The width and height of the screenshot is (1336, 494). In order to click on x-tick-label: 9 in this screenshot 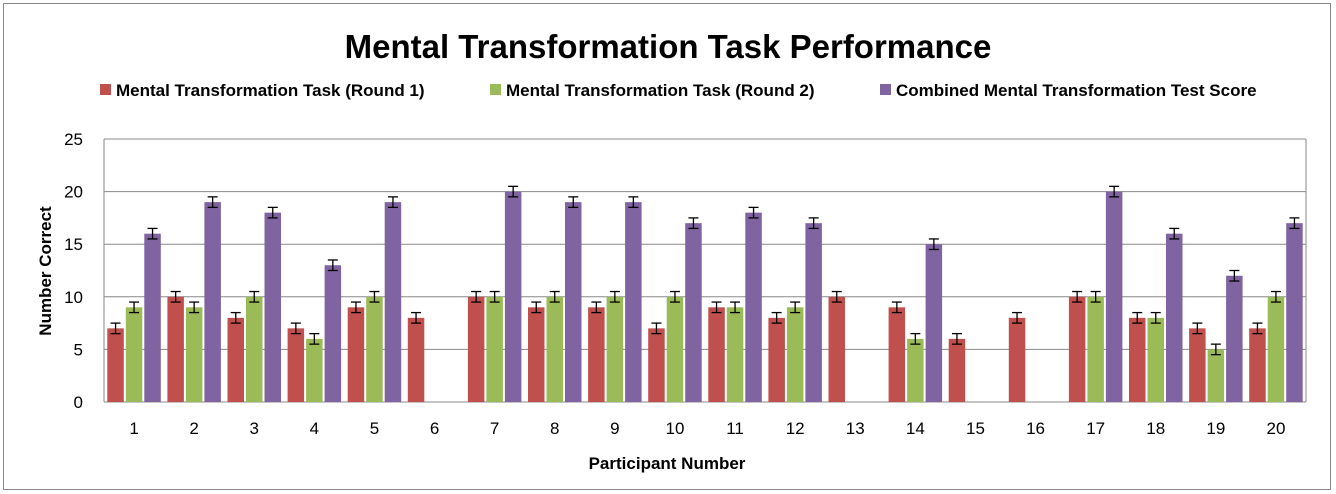, I will do `click(614, 428)`.